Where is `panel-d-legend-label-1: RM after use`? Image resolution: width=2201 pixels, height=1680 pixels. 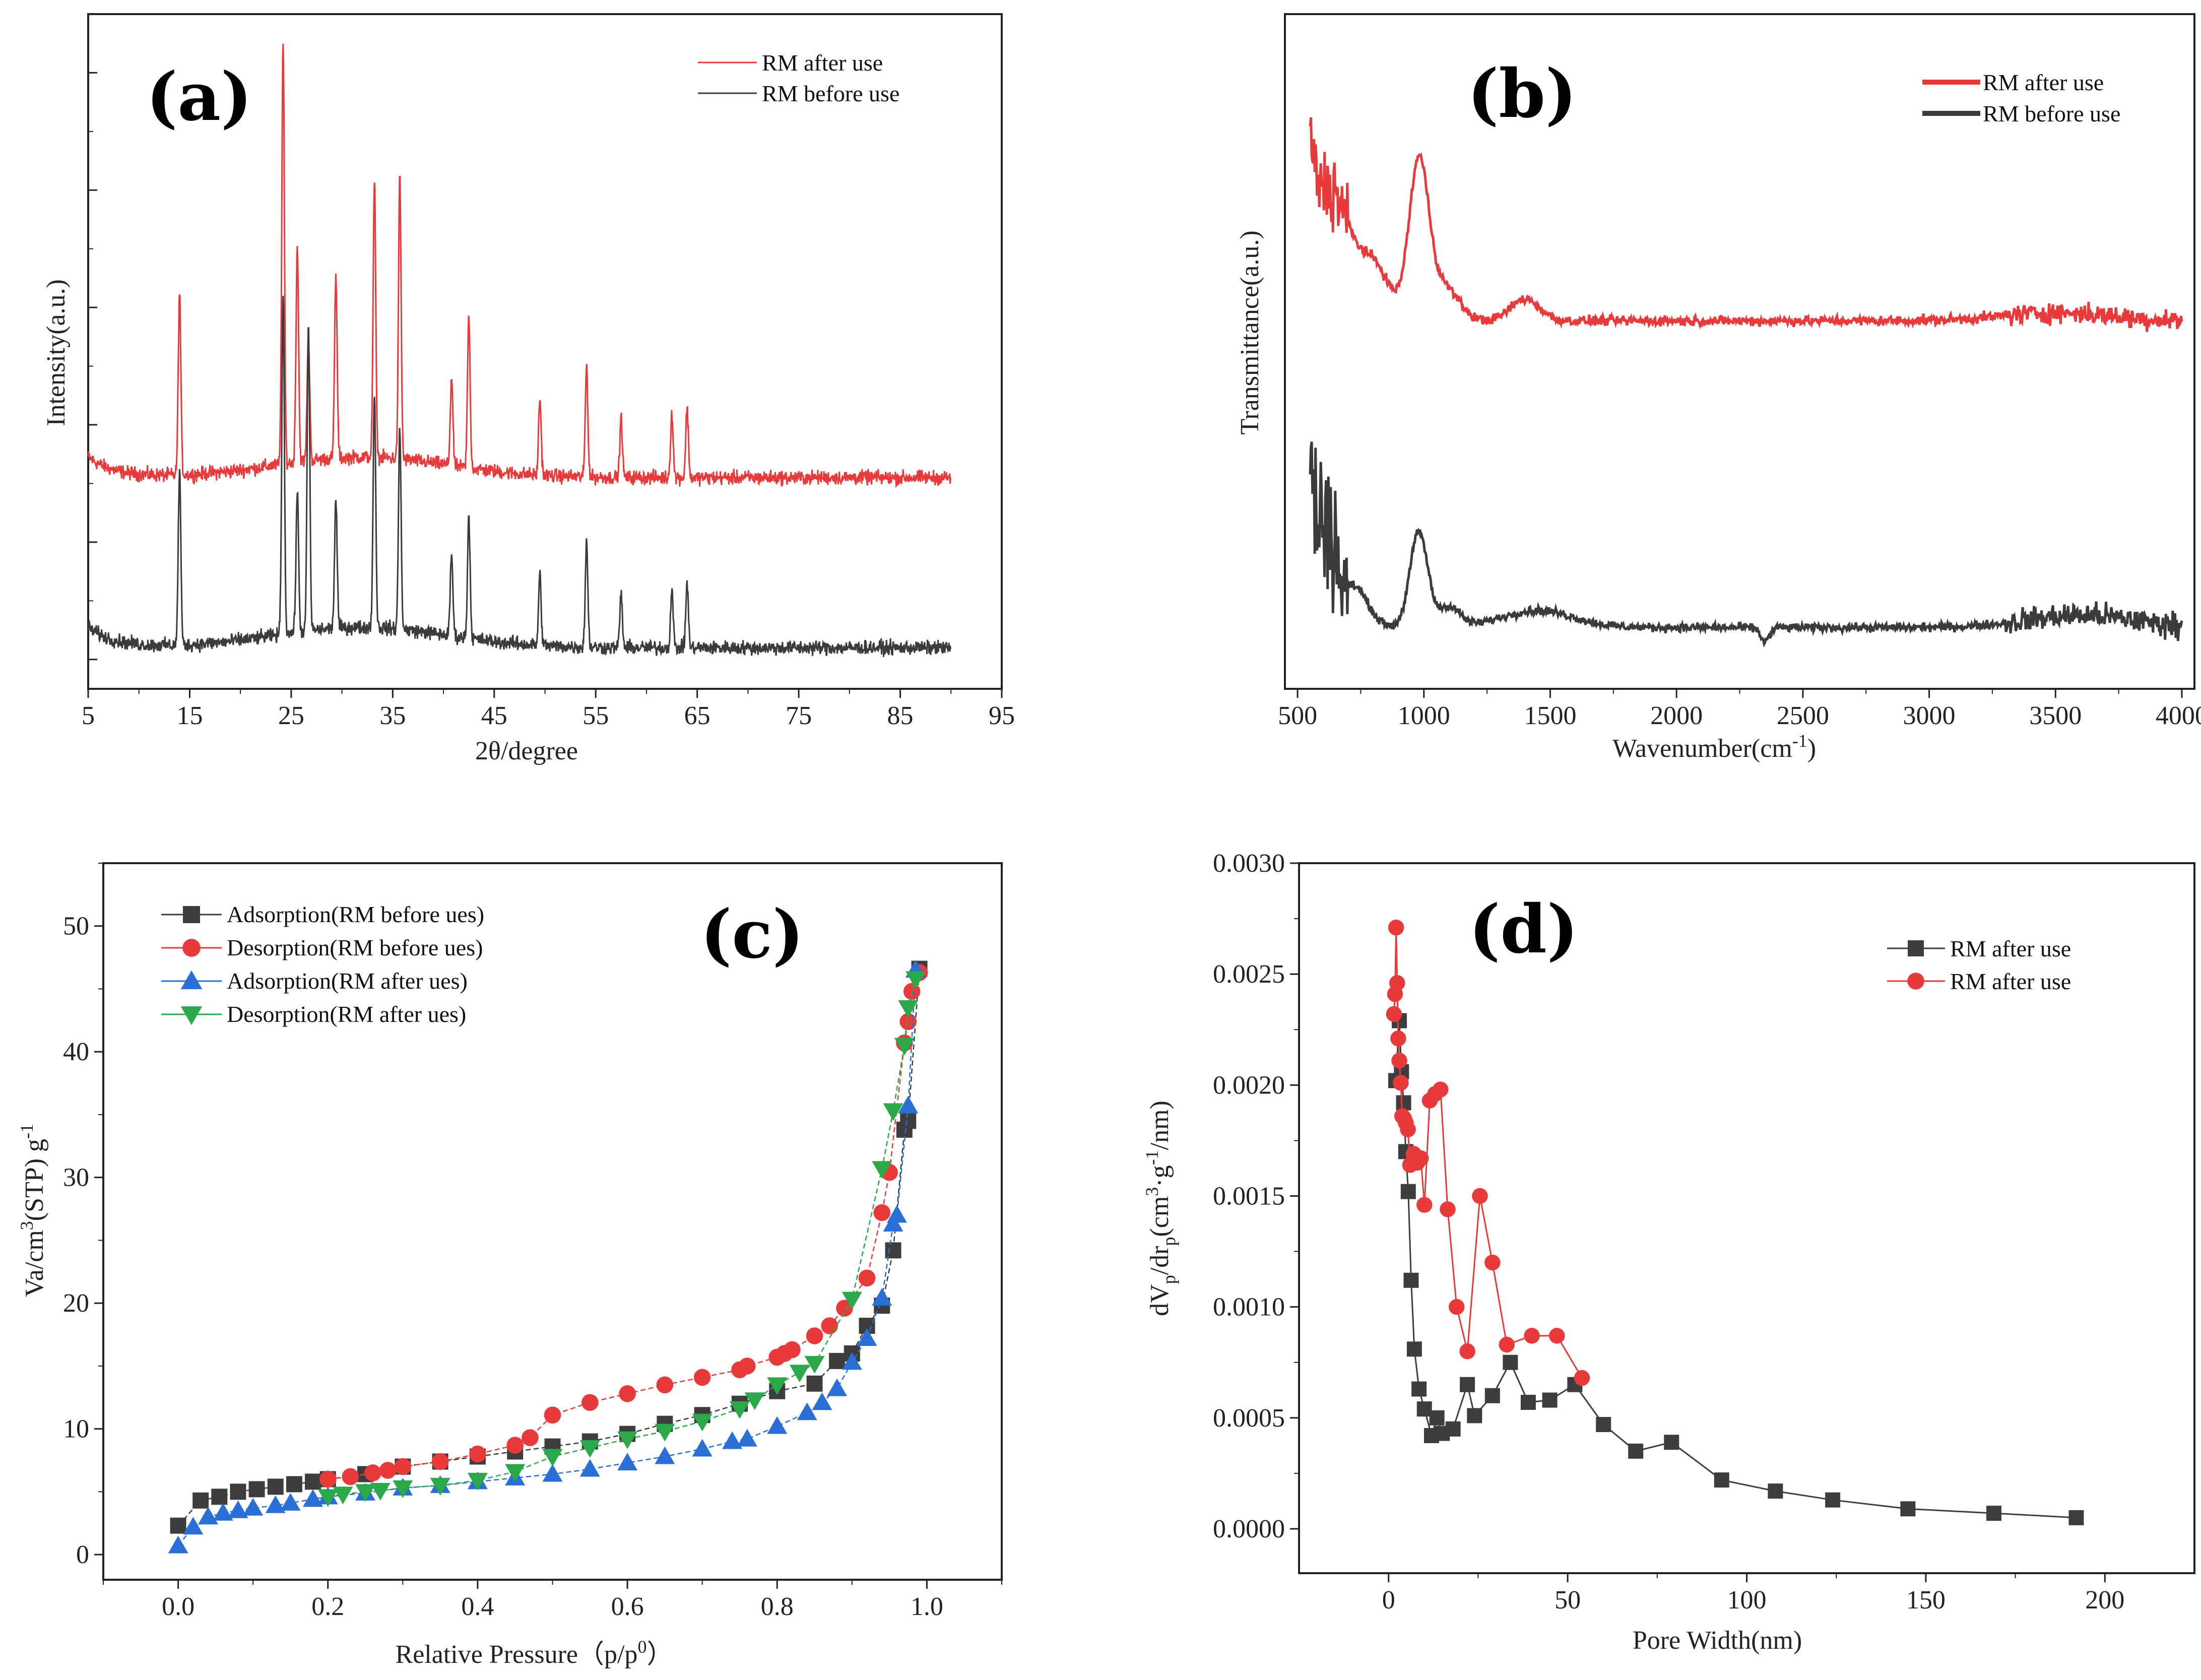 panel-d-legend-label-1: RM after use is located at coordinates (2010, 981).